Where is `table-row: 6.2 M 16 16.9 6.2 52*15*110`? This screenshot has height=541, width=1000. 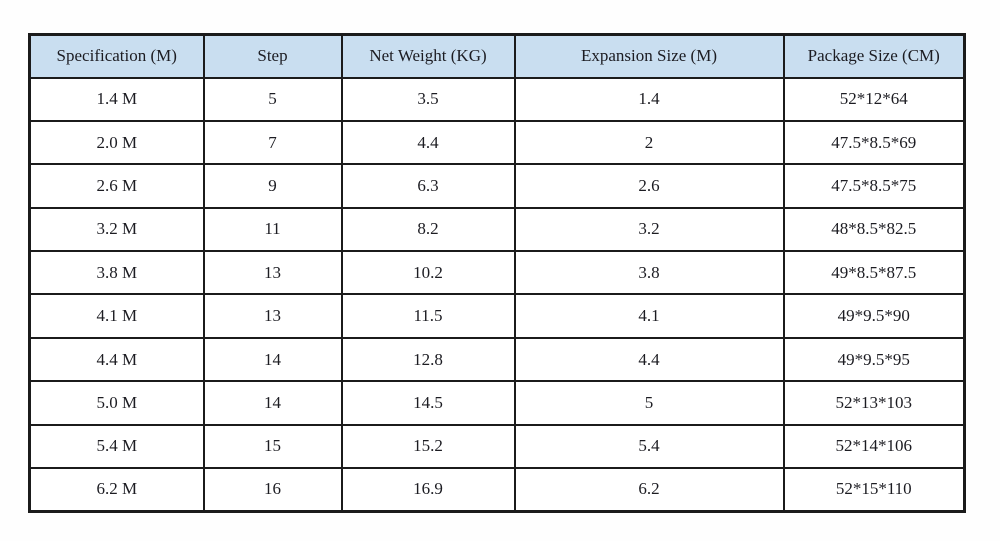 table-row: 6.2 M 16 16.9 6.2 52*15*110 is located at coordinates (497, 490).